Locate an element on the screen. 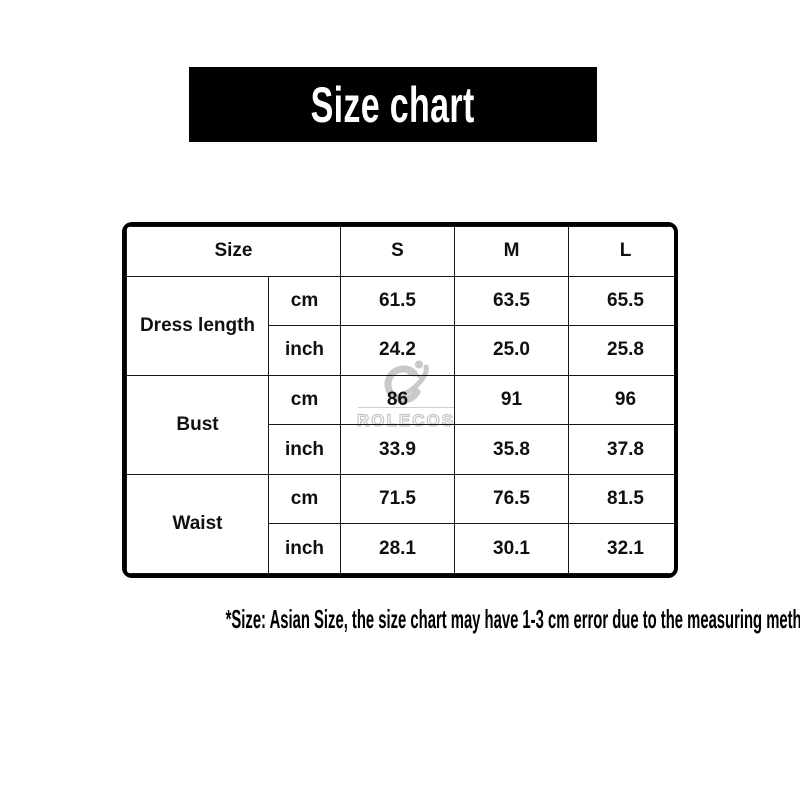 This screenshot has width=800, height=800. value-cell: 33.9 is located at coordinates (397, 449).